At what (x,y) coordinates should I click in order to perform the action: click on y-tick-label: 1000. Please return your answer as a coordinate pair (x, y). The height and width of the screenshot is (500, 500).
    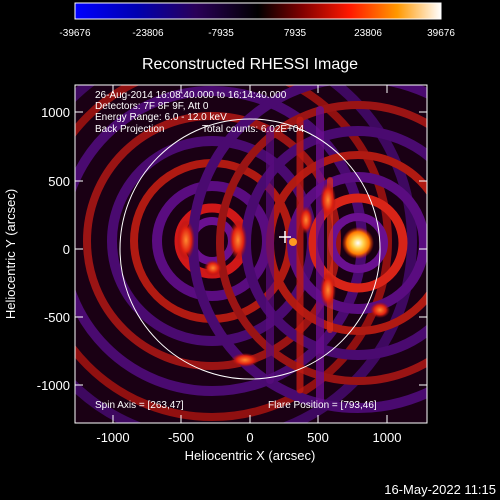
    Looking at the image, I should click on (55, 112).